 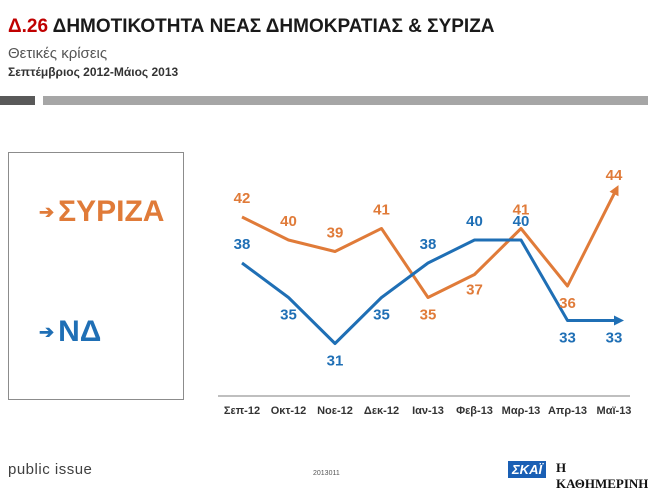 What do you see at coordinates (474, 411) in the screenshot?
I see `x-tick-label: Φεβ-13` at bounding box center [474, 411].